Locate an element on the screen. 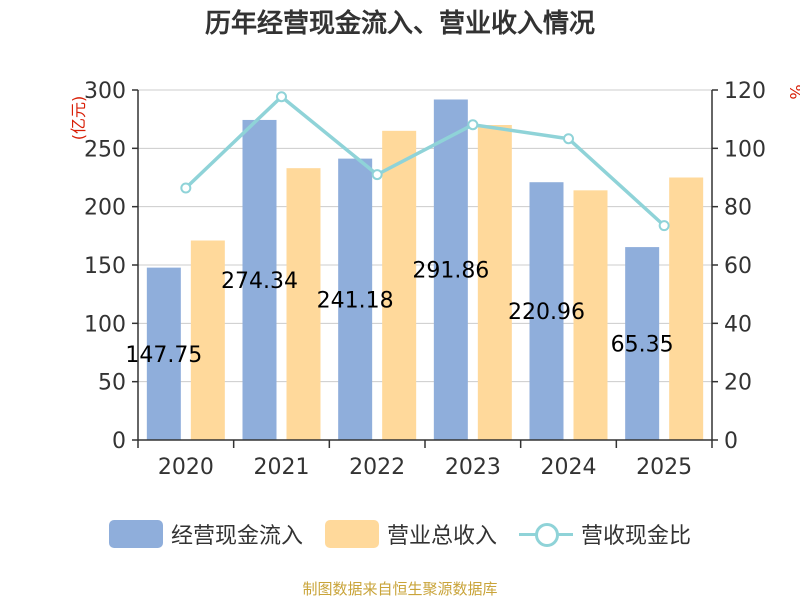 The height and width of the screenshot is (600, 800). y-left-axis-label: (亿元) is located at coordinates (78, 118).